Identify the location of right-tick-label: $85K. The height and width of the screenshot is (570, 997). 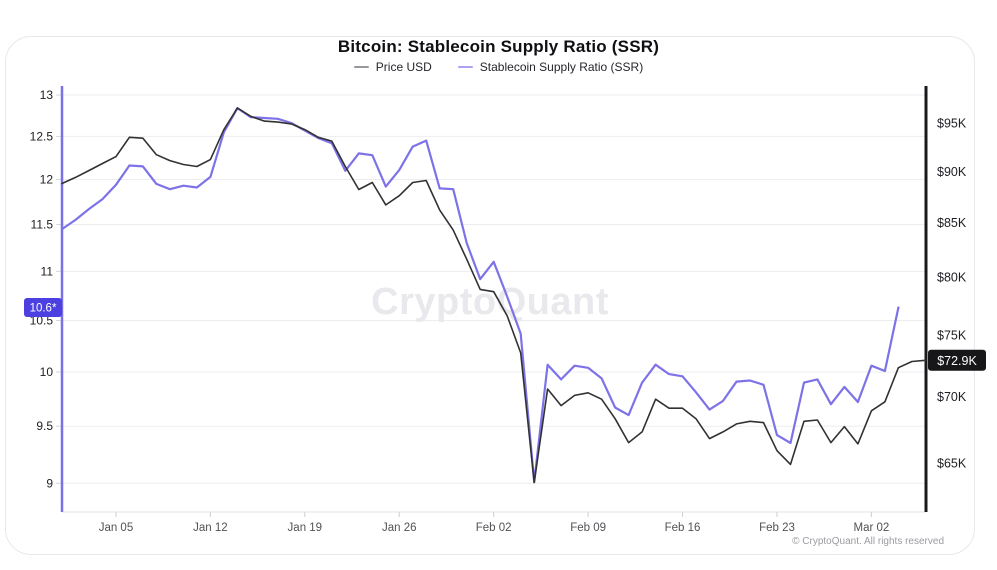
(952, 223).